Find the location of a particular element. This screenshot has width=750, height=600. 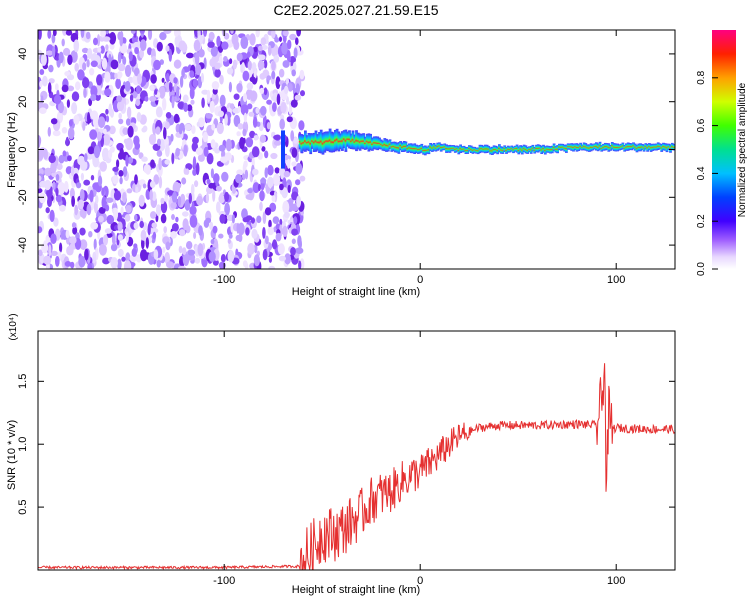

y-tick-label: -40 is located at coordinates (23, 245).